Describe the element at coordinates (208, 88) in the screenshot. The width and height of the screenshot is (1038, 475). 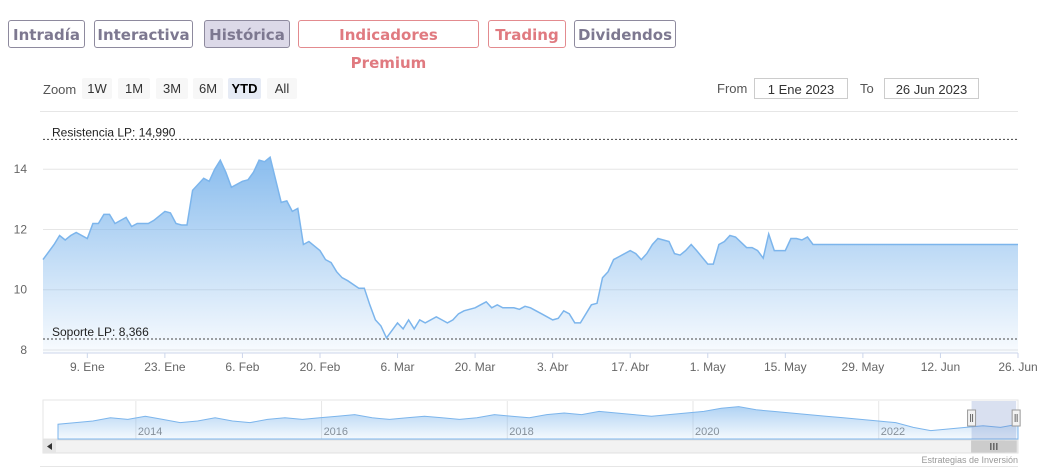
I see `zoom-6m-button: 6M` at that location.